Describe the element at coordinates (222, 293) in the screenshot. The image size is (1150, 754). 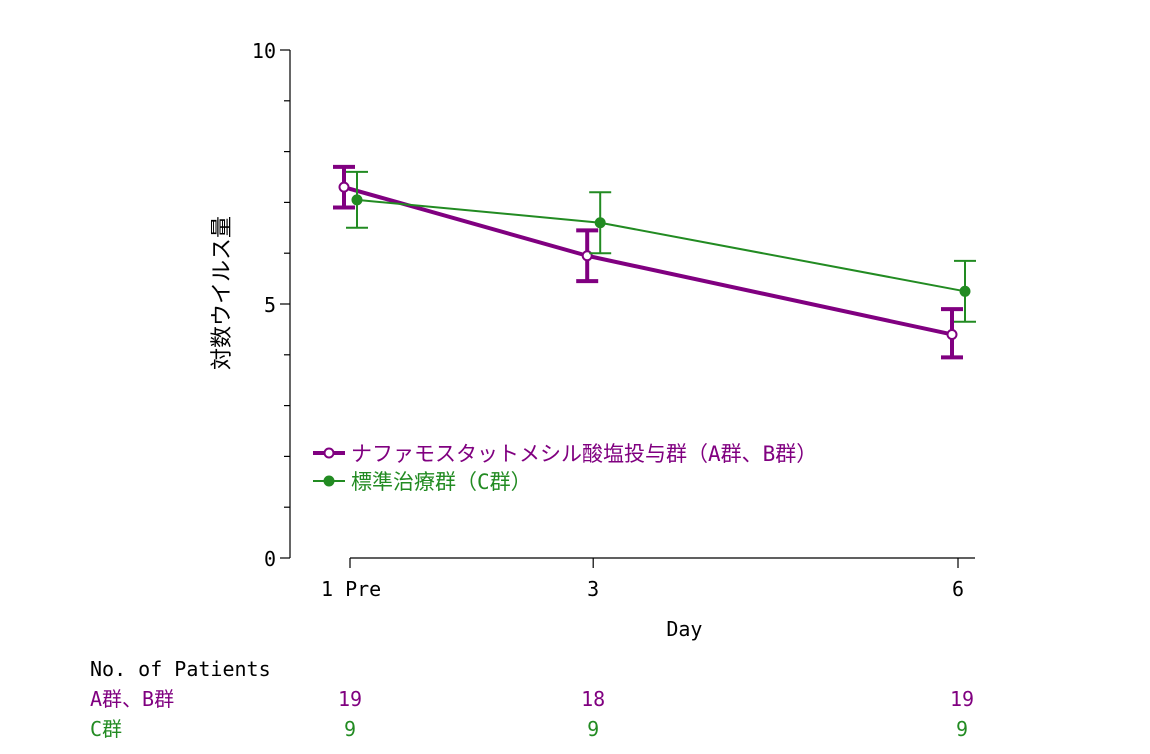
I see `y-axis-label: 対数ウイルス量` at that location.